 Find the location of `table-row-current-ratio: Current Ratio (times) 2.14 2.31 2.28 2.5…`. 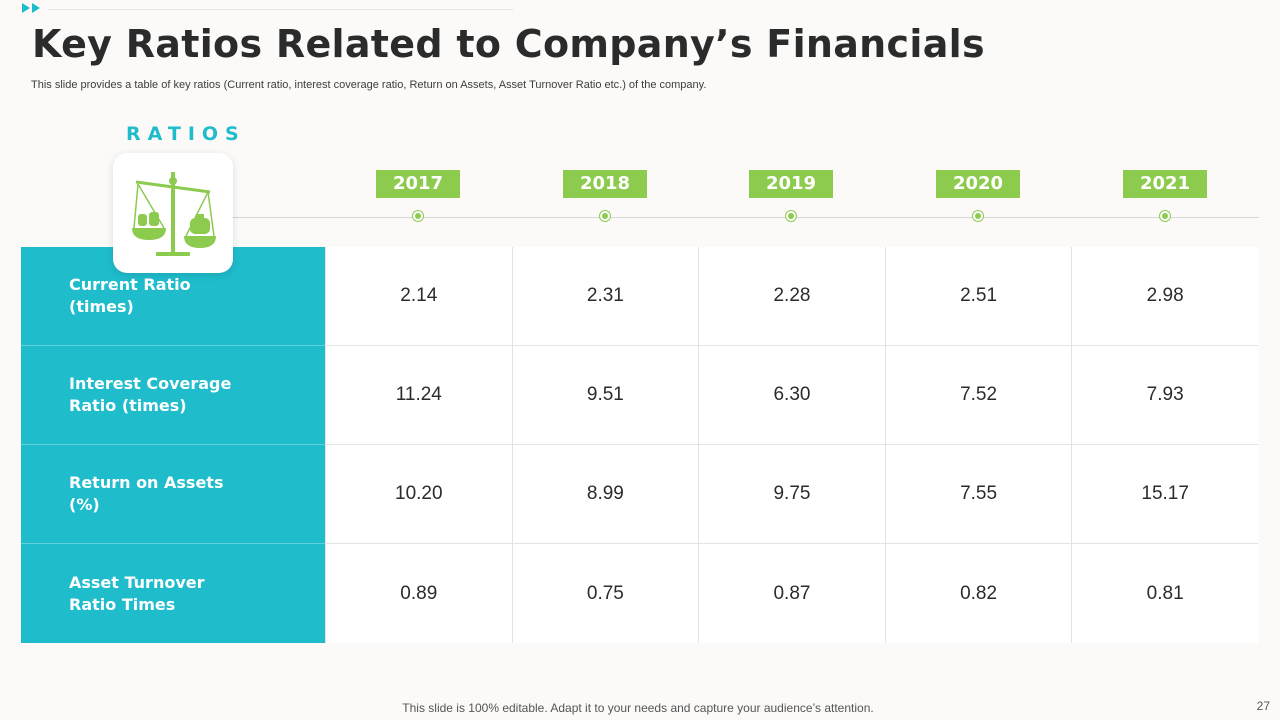

table-row-current-ratio: Current Ratio (times) 2.14 2.31 2.28 2.5… is located at coordinates (639, 296).